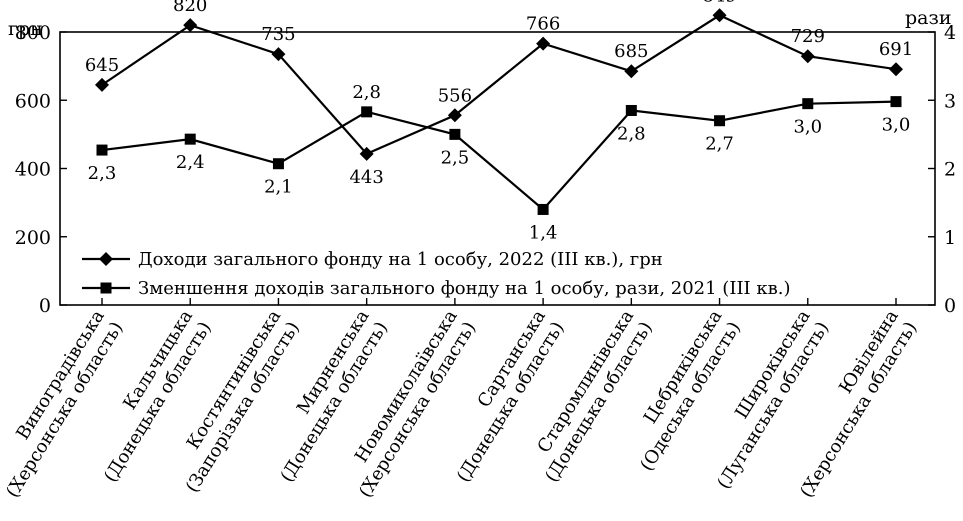 Image resolution: width=963 pixels, height=521 pixels. Describe the element at coordinates (950, 306) in the screenshot. I see `right-tick-label: 0` at that location.